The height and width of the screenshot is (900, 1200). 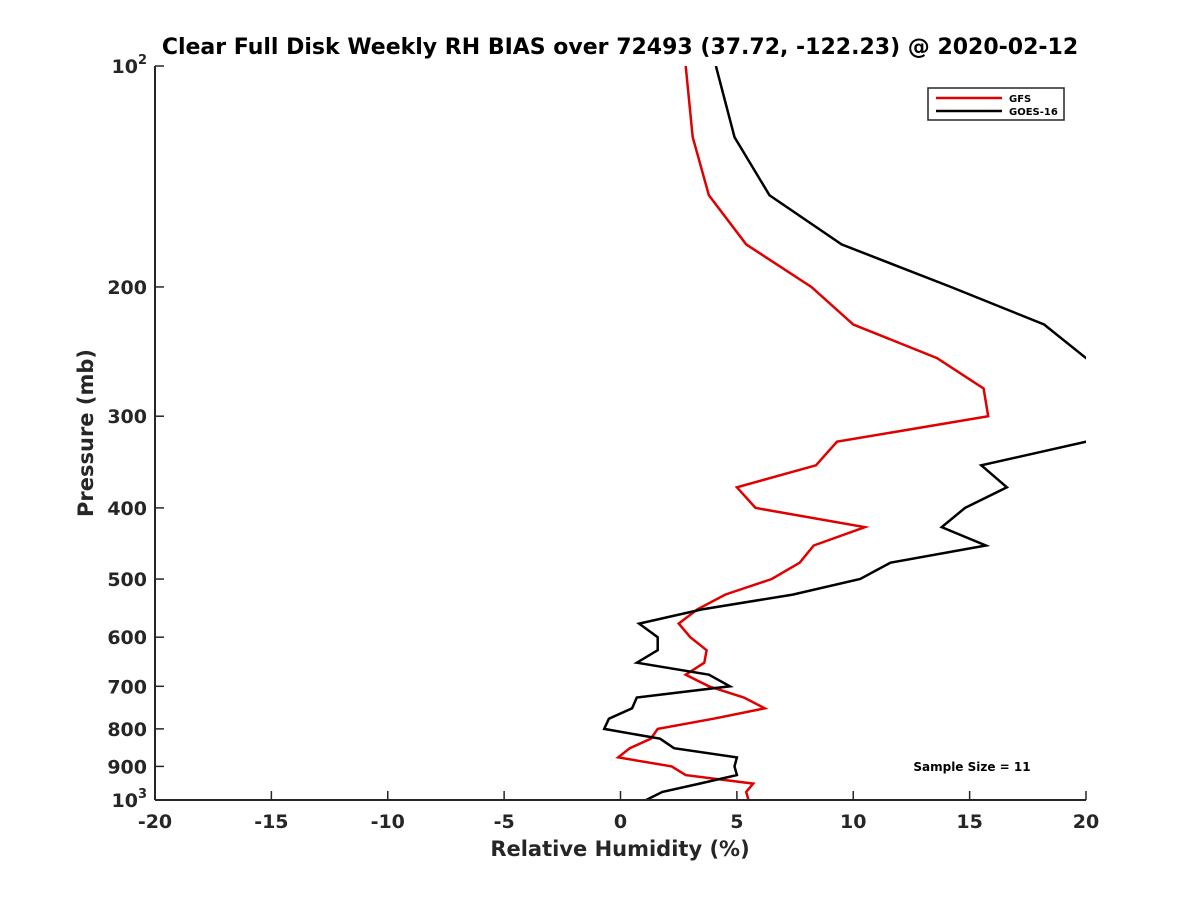 What do you see at coordinates (127, 288) in the screenshot?
I see `y-tick-label: 200` at bounding box center [127, 288].